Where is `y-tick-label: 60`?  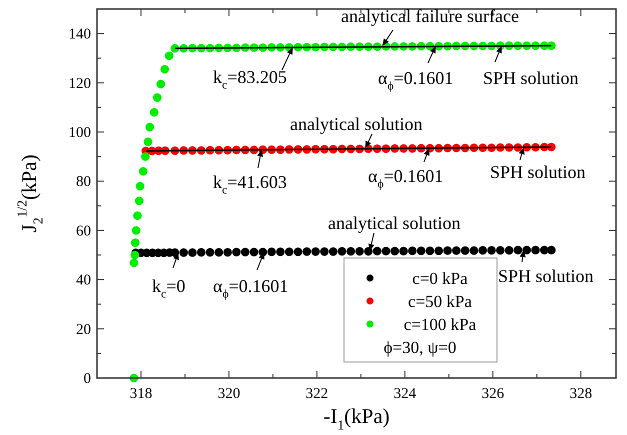 y-tick-label: 60 is located at coordinates (83, 231).